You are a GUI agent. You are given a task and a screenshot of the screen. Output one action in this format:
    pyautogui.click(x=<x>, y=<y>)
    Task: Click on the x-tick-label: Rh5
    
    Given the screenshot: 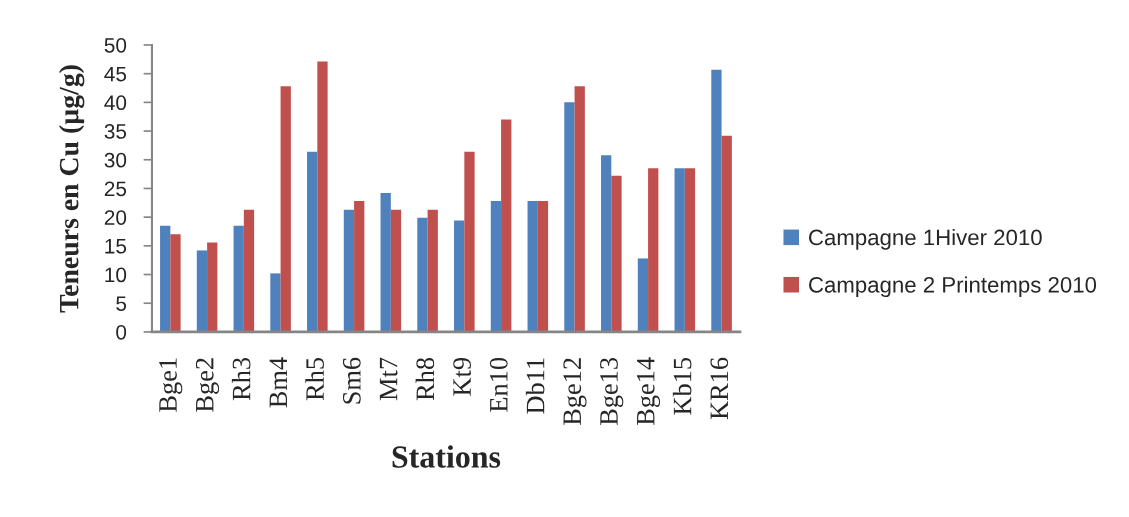 What is the action you would take?
    pyautogui.click(x=314, y=379)
    